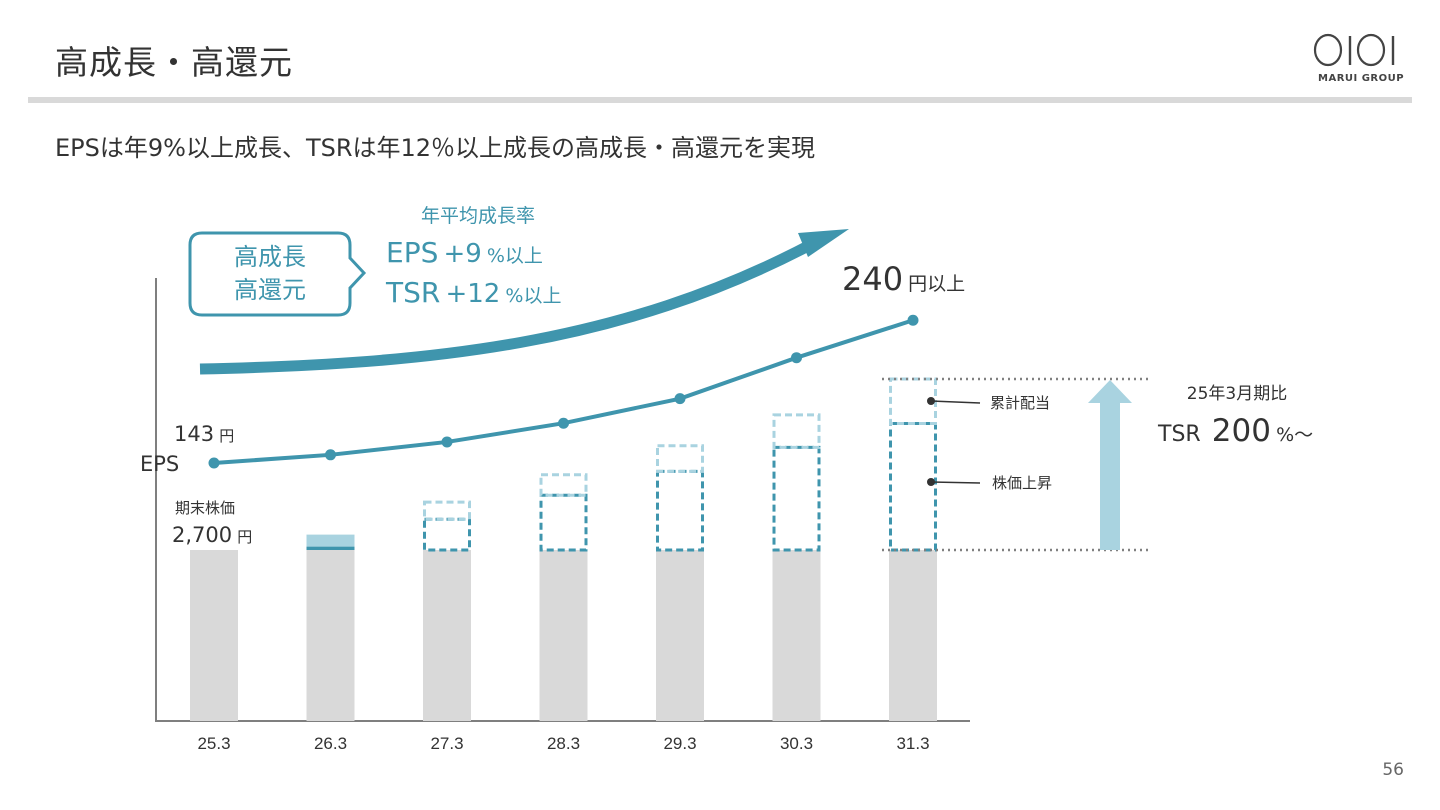 This screenshot has height=810, width=1440. What do you see at coordinates (194, 434) in the screenshot?
I see `eps-start-value: 143` at bounding box center [194, 434].